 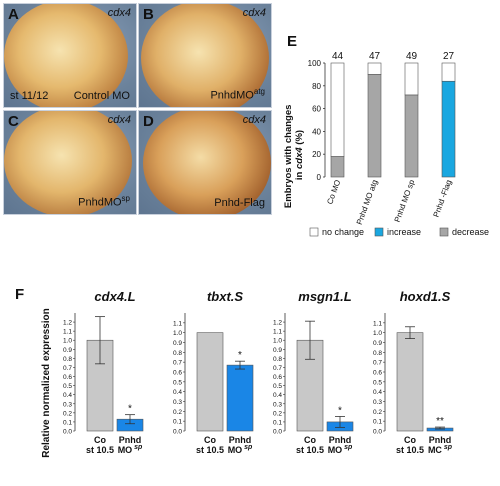 I want to click on count-label: 47, so click(x=375, y=56).